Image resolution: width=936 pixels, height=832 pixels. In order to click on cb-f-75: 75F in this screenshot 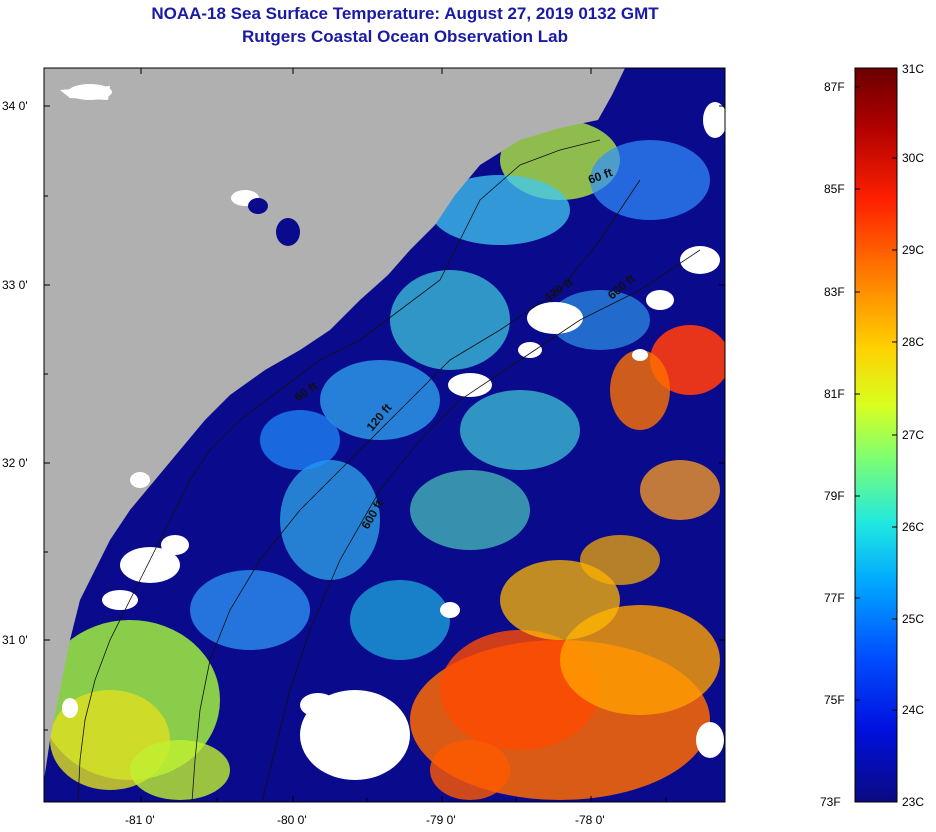, I will do `click(834, 700)`.